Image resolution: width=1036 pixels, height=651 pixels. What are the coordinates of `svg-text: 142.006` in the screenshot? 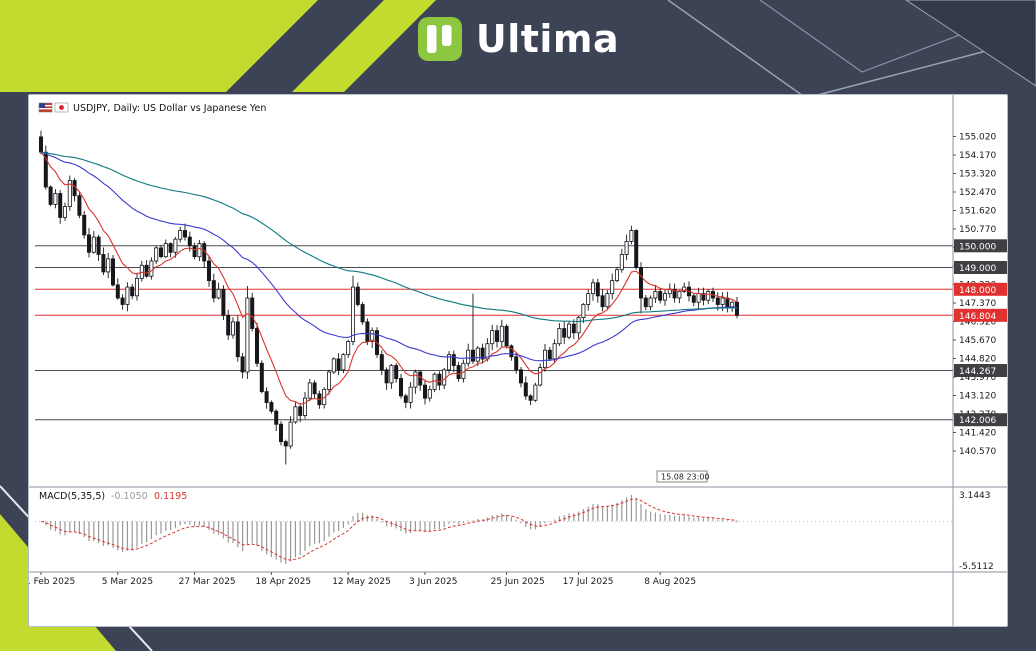 It's located at (977, 421).